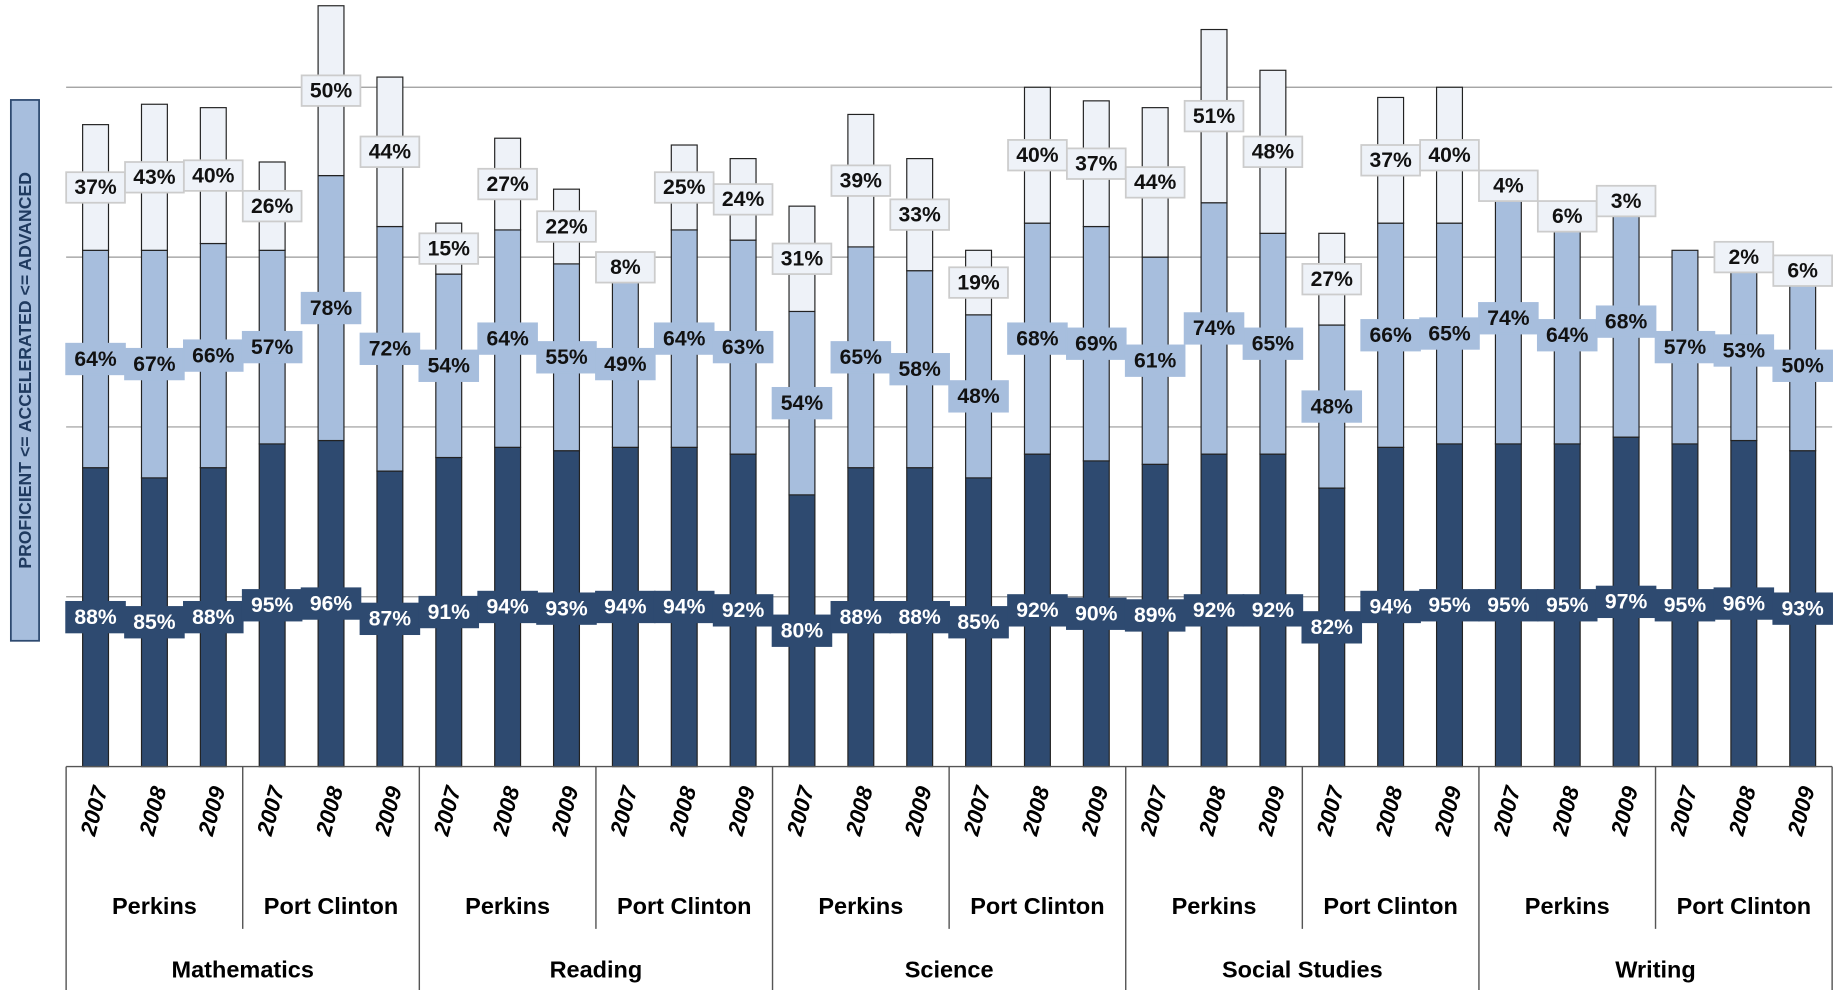  Describe the element at coordinates (802, 403) in the screenshot. I see `value-label: 54%` at that location.